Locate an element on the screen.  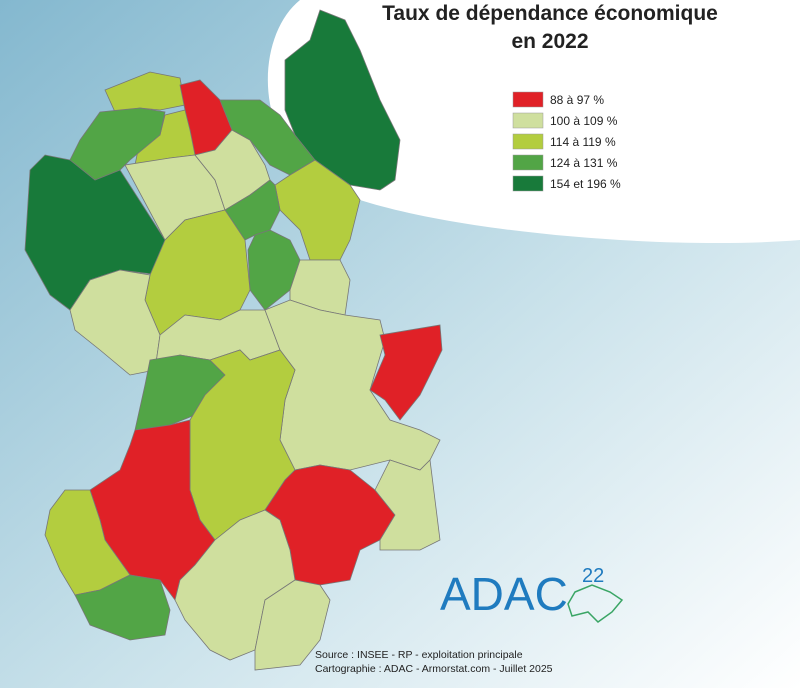
title: en 2022 is located at coordinates (549, 41).